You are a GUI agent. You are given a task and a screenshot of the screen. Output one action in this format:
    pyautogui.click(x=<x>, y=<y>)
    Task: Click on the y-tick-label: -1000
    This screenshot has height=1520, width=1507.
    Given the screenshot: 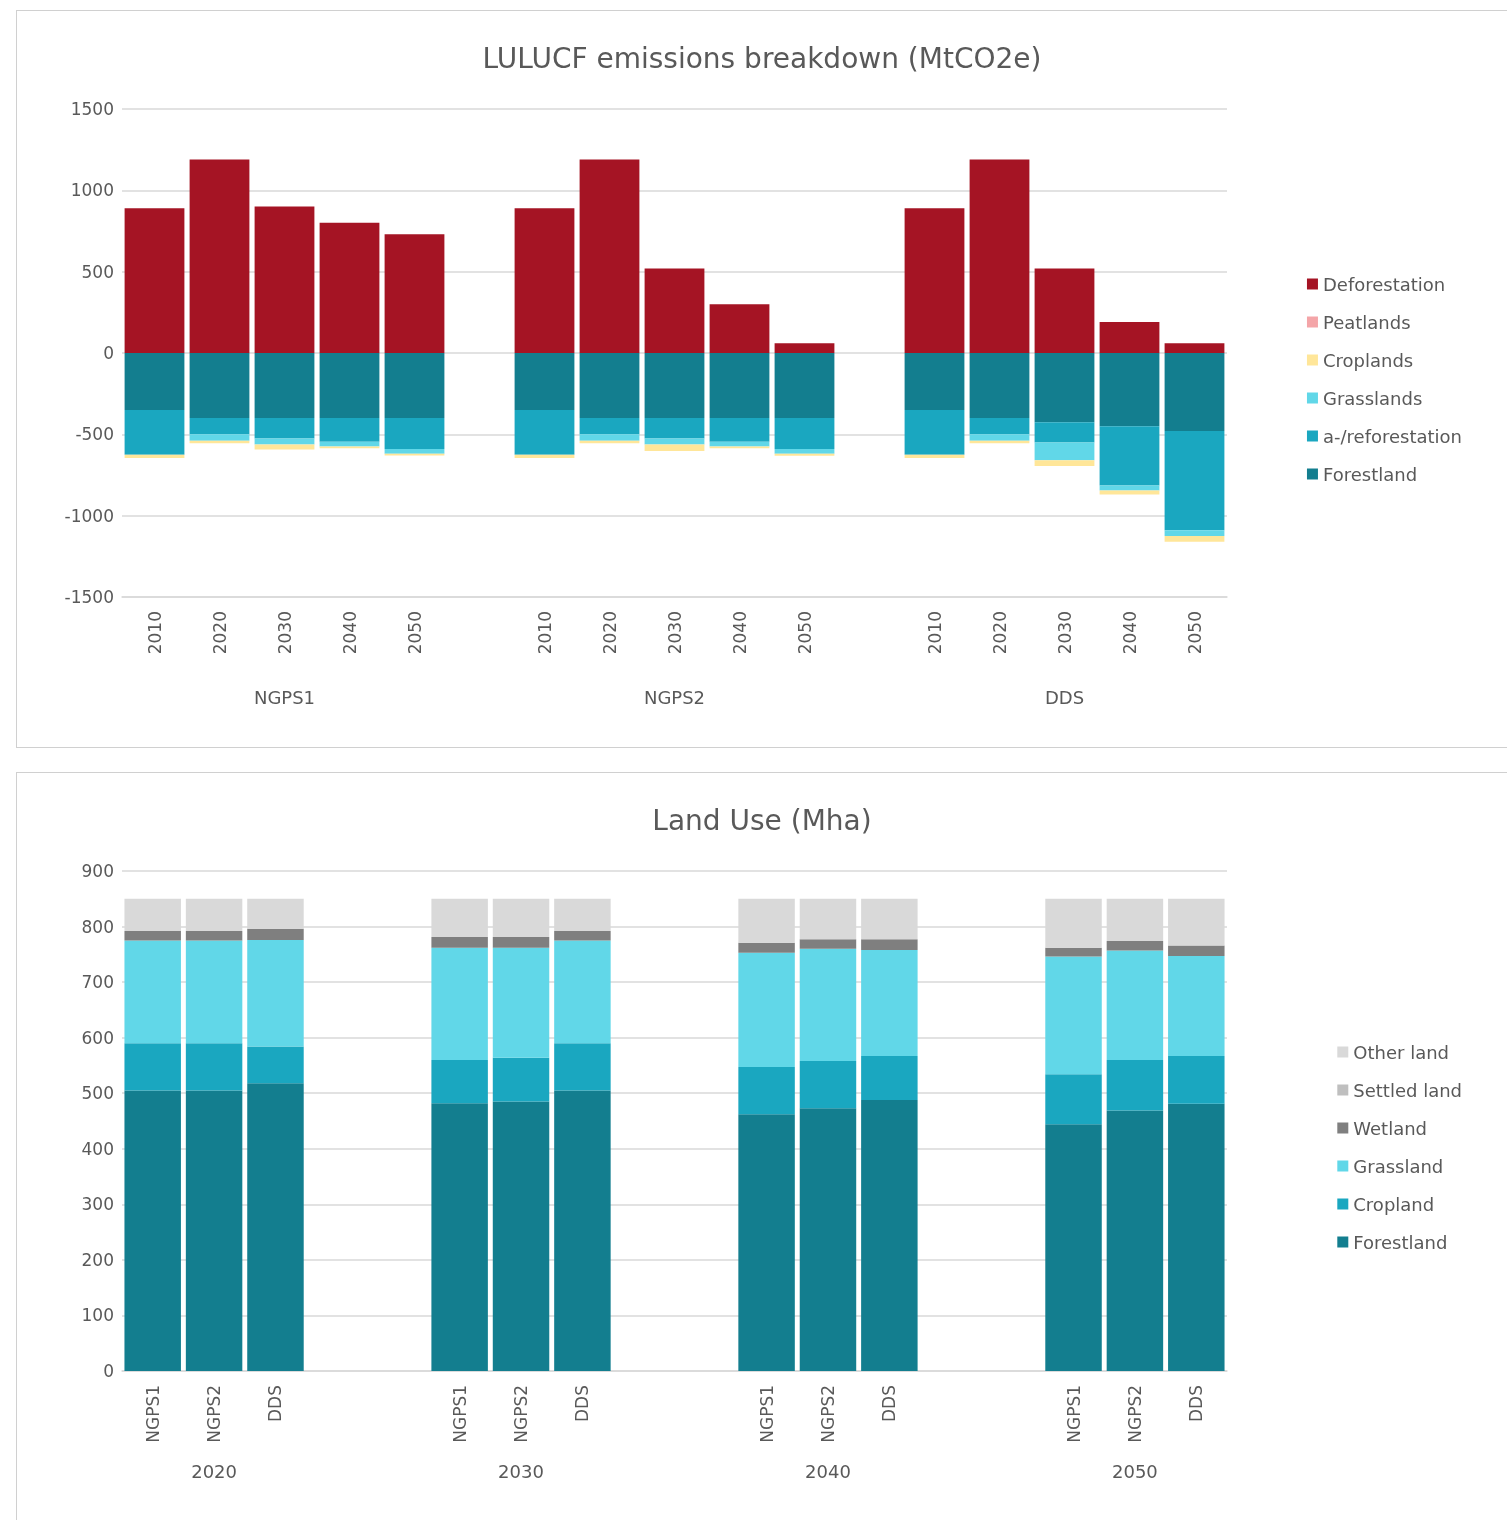 What is the action you would take?
    pyautogui.click(x=89, y=515)
    